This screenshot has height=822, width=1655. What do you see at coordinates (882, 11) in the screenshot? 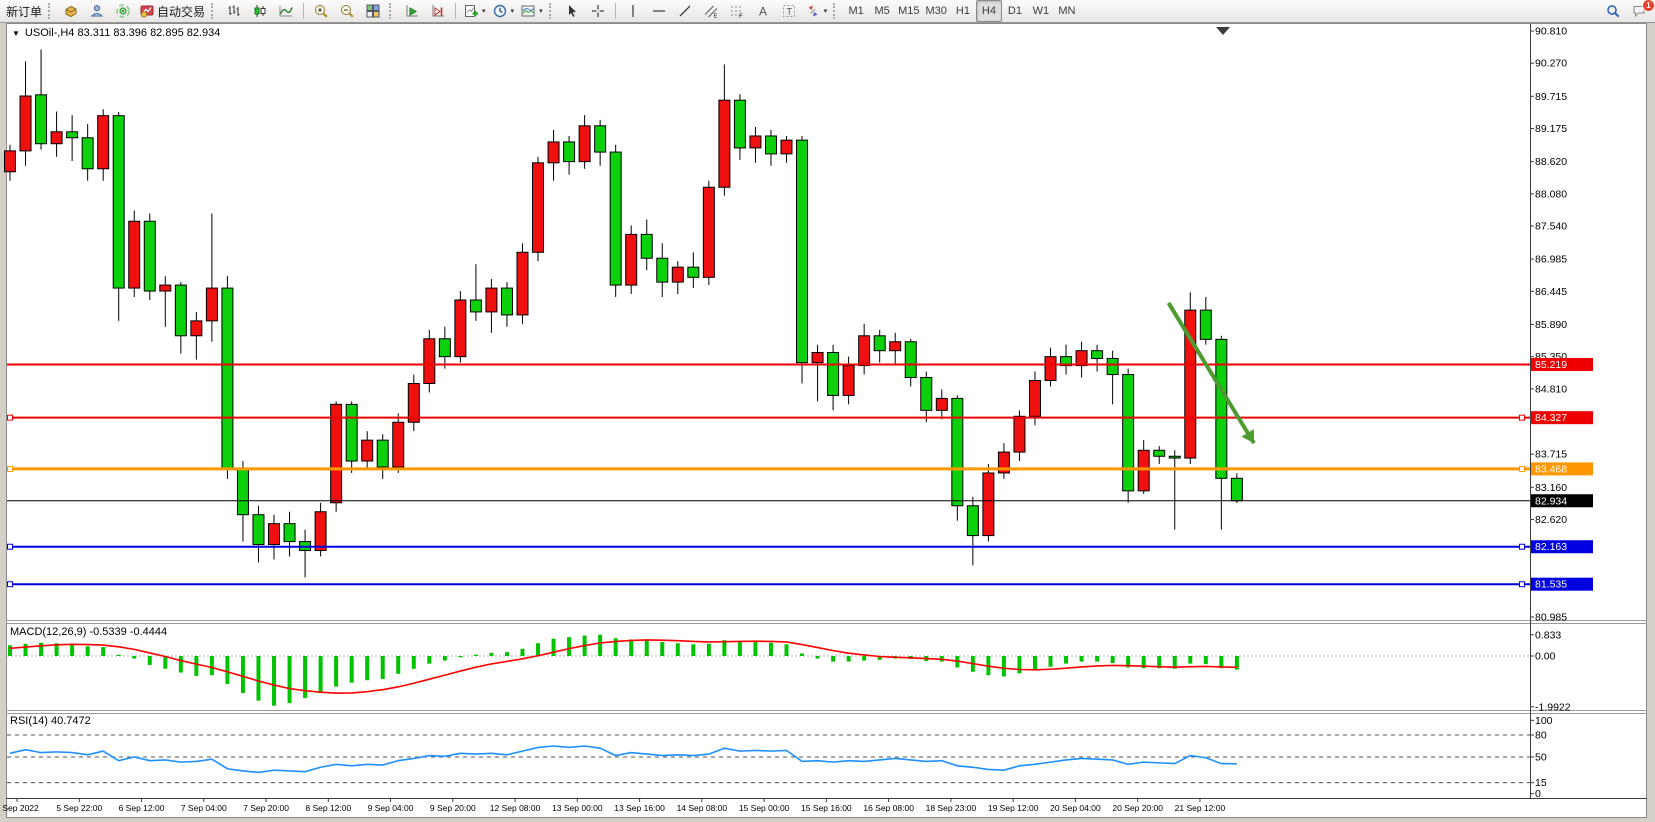
I see `tf-m5-button: M5` at bounding box center [882, 11].